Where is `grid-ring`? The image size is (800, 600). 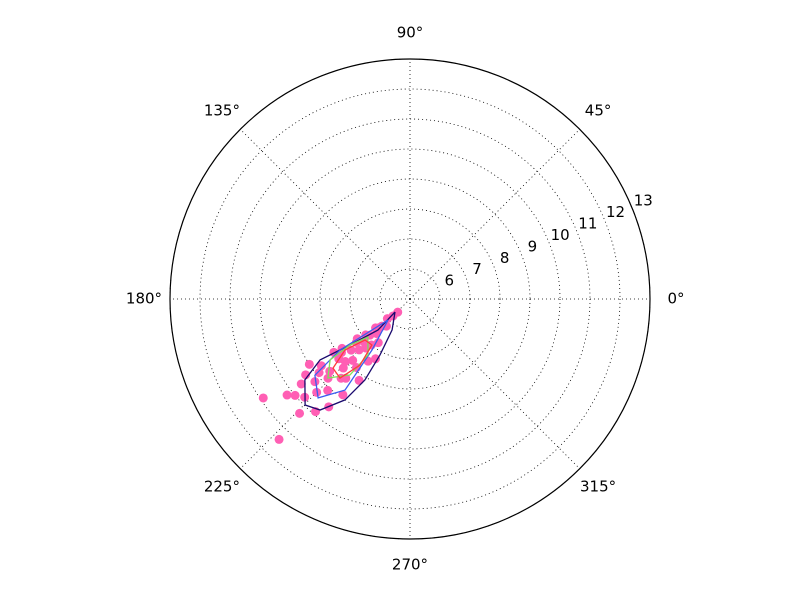
grid-ring is located at coordinates (410, 299).